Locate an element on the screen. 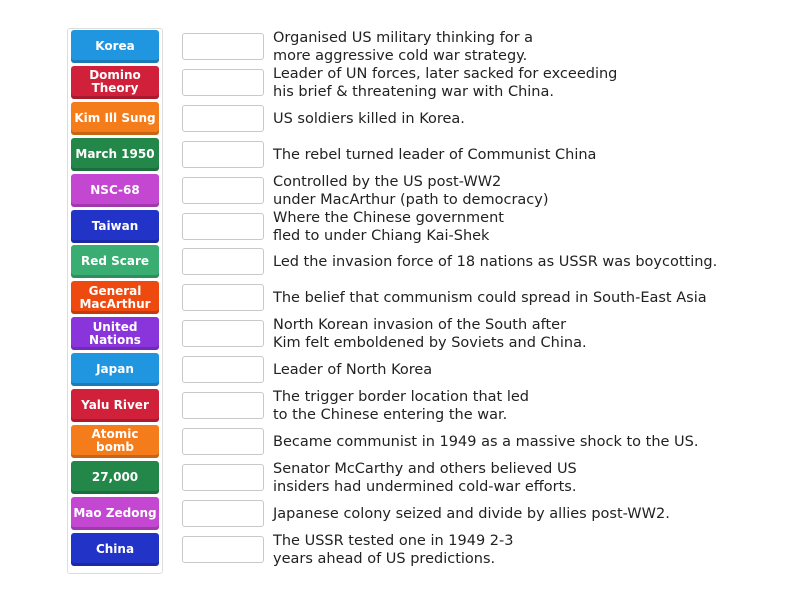 This screenshot has height=600, width=800. answer-tile: Domino Theory is located at coordinates (115, 82).